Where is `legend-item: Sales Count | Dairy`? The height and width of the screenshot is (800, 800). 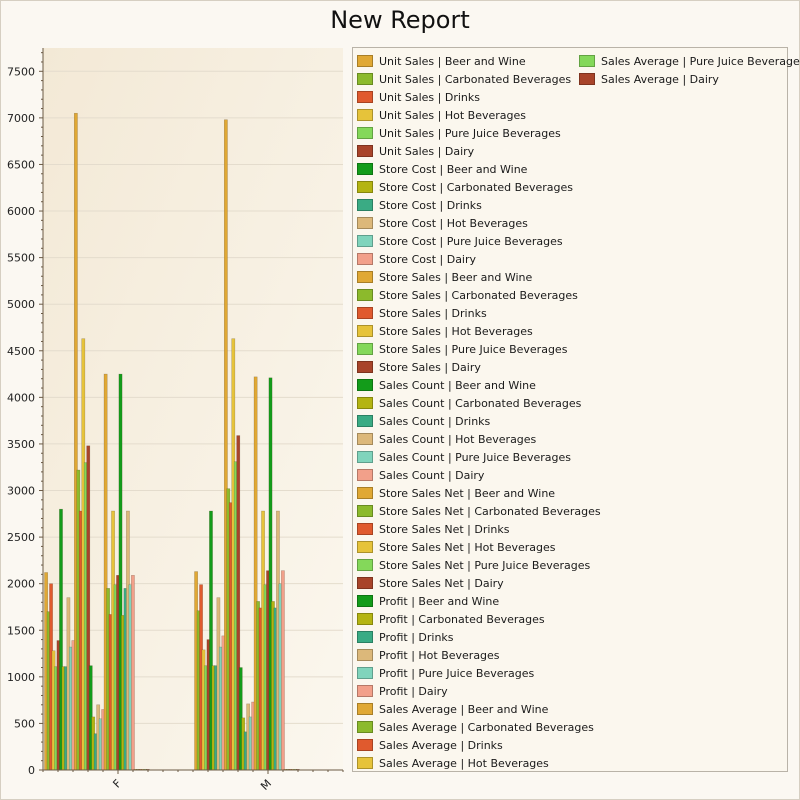
legend-item: Sales Count | Dairy is located at coordinates (420, 475).